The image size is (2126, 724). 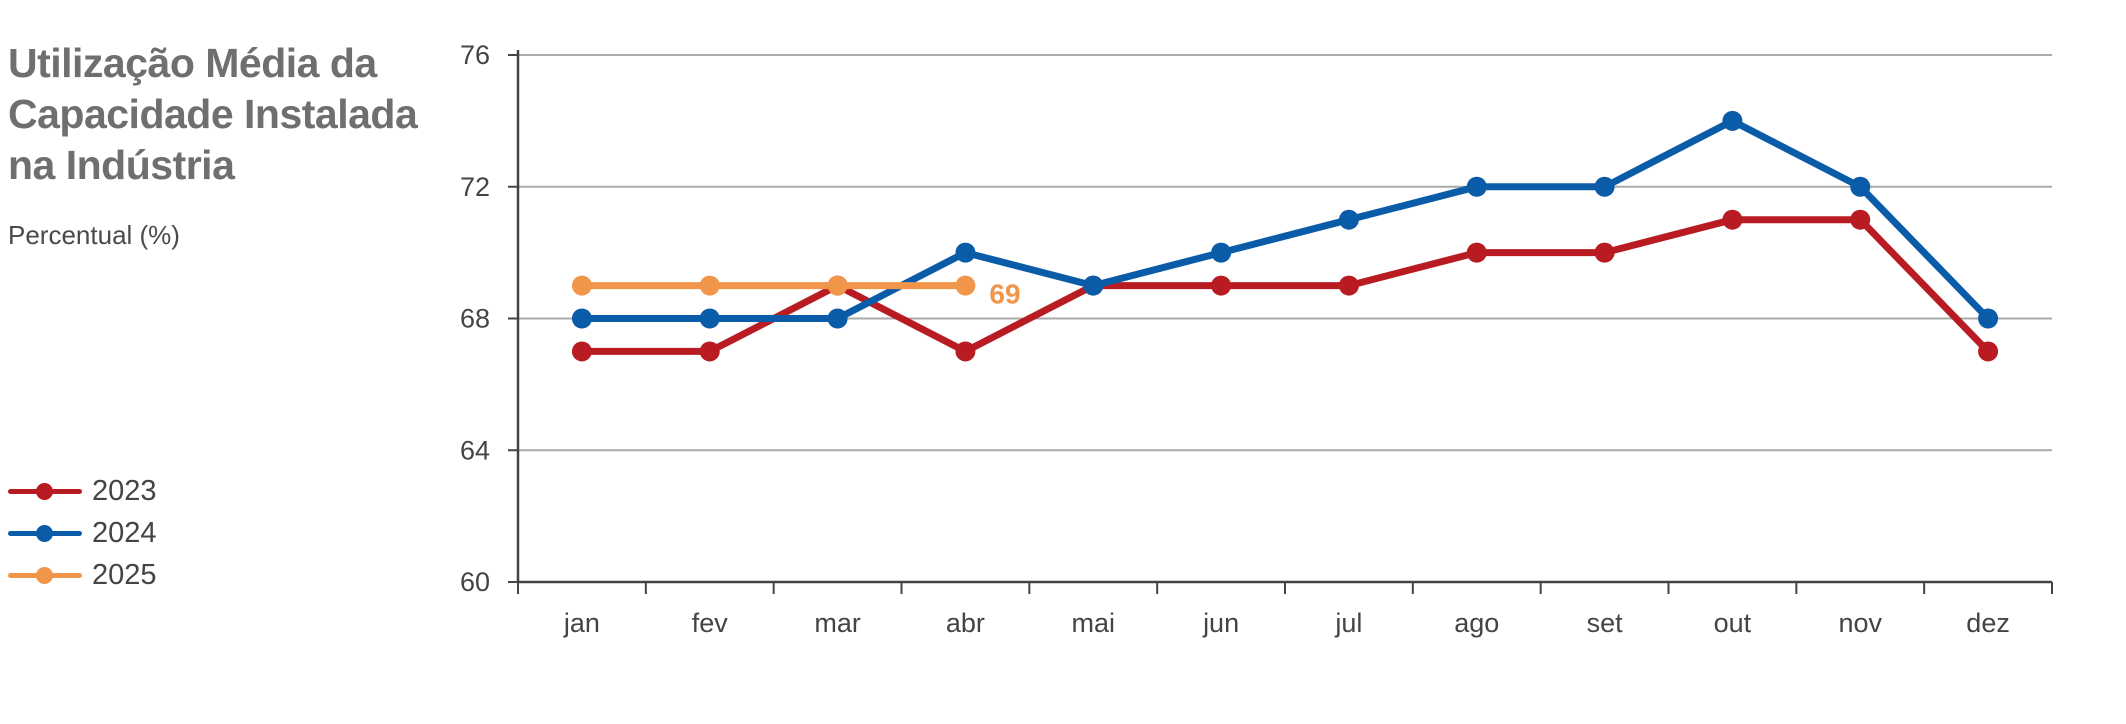 I want to click on point-2025-abr, so click(x=965, y=285).